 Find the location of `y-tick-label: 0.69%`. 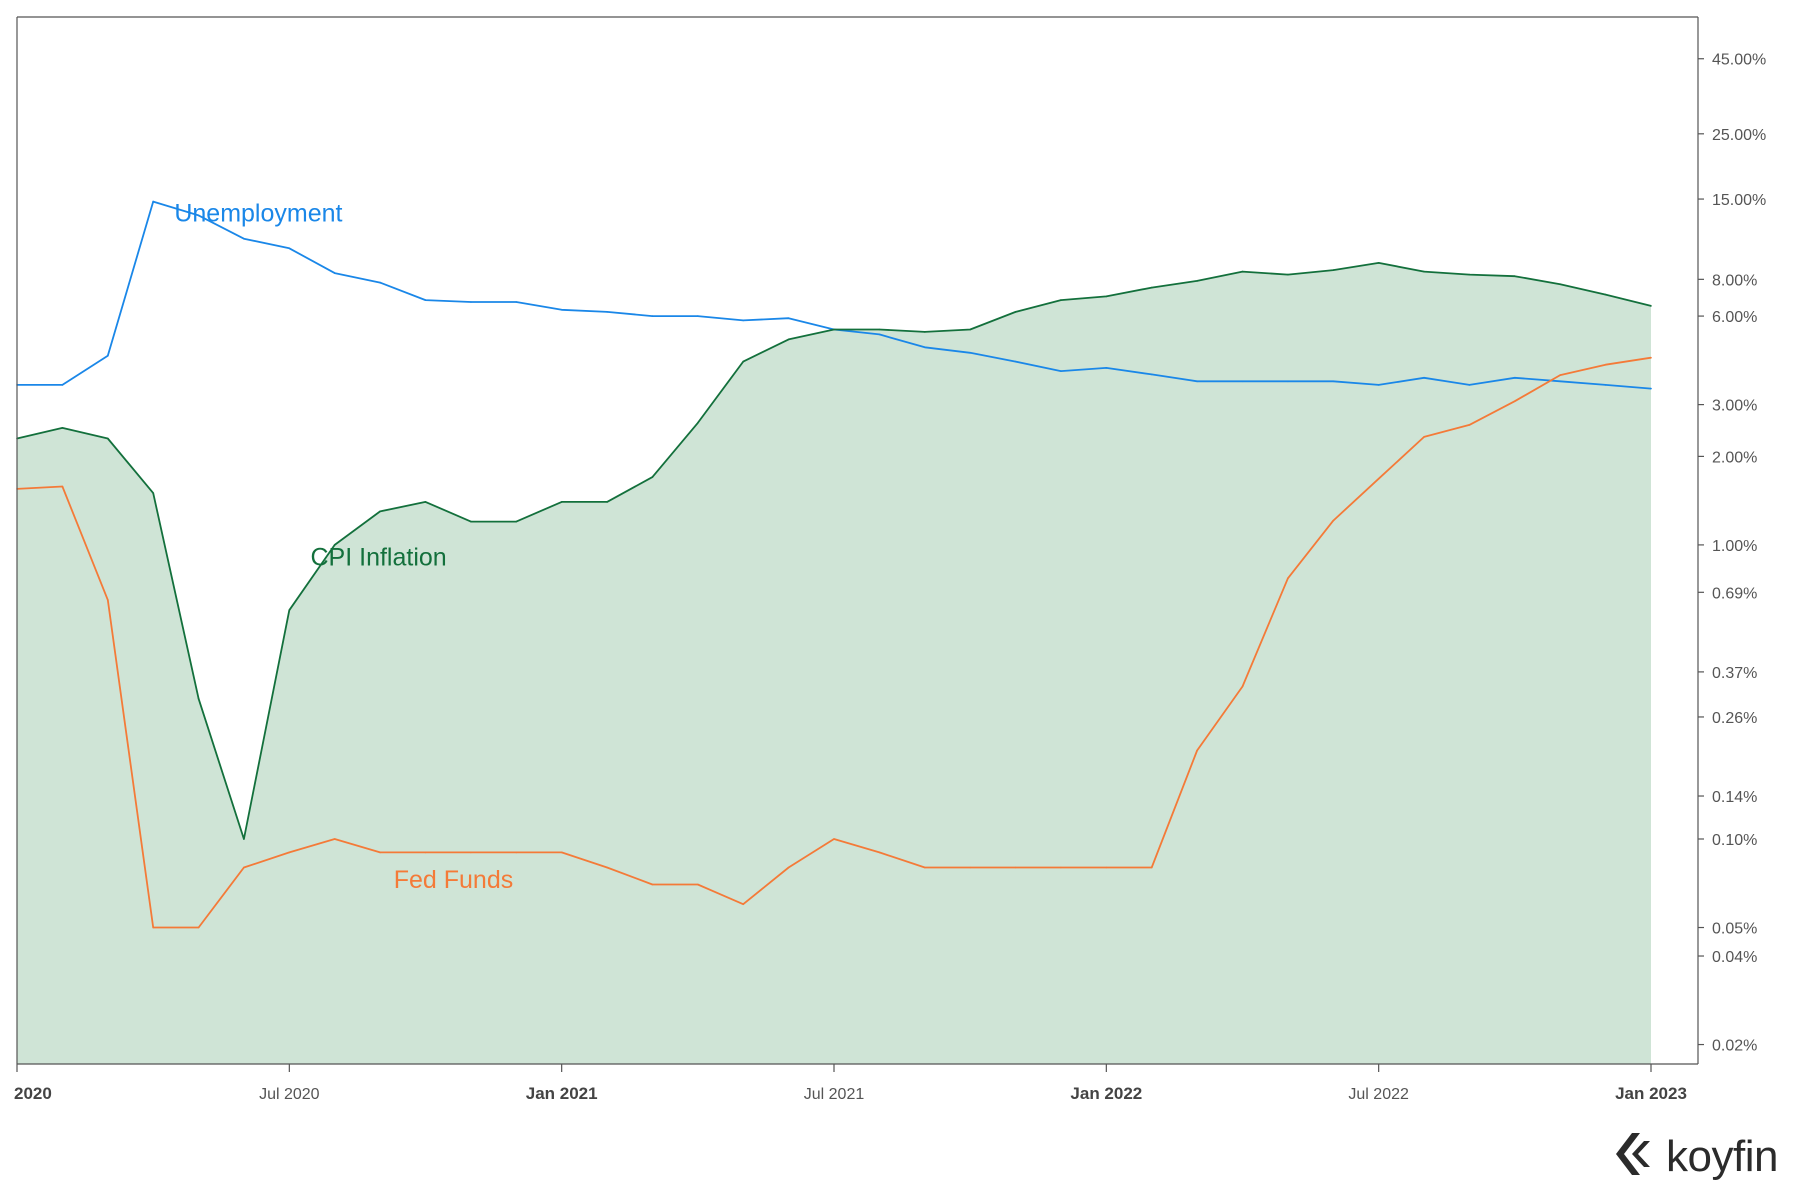

y-tick-label: 0.69% is located at coordinates (1734, 593).